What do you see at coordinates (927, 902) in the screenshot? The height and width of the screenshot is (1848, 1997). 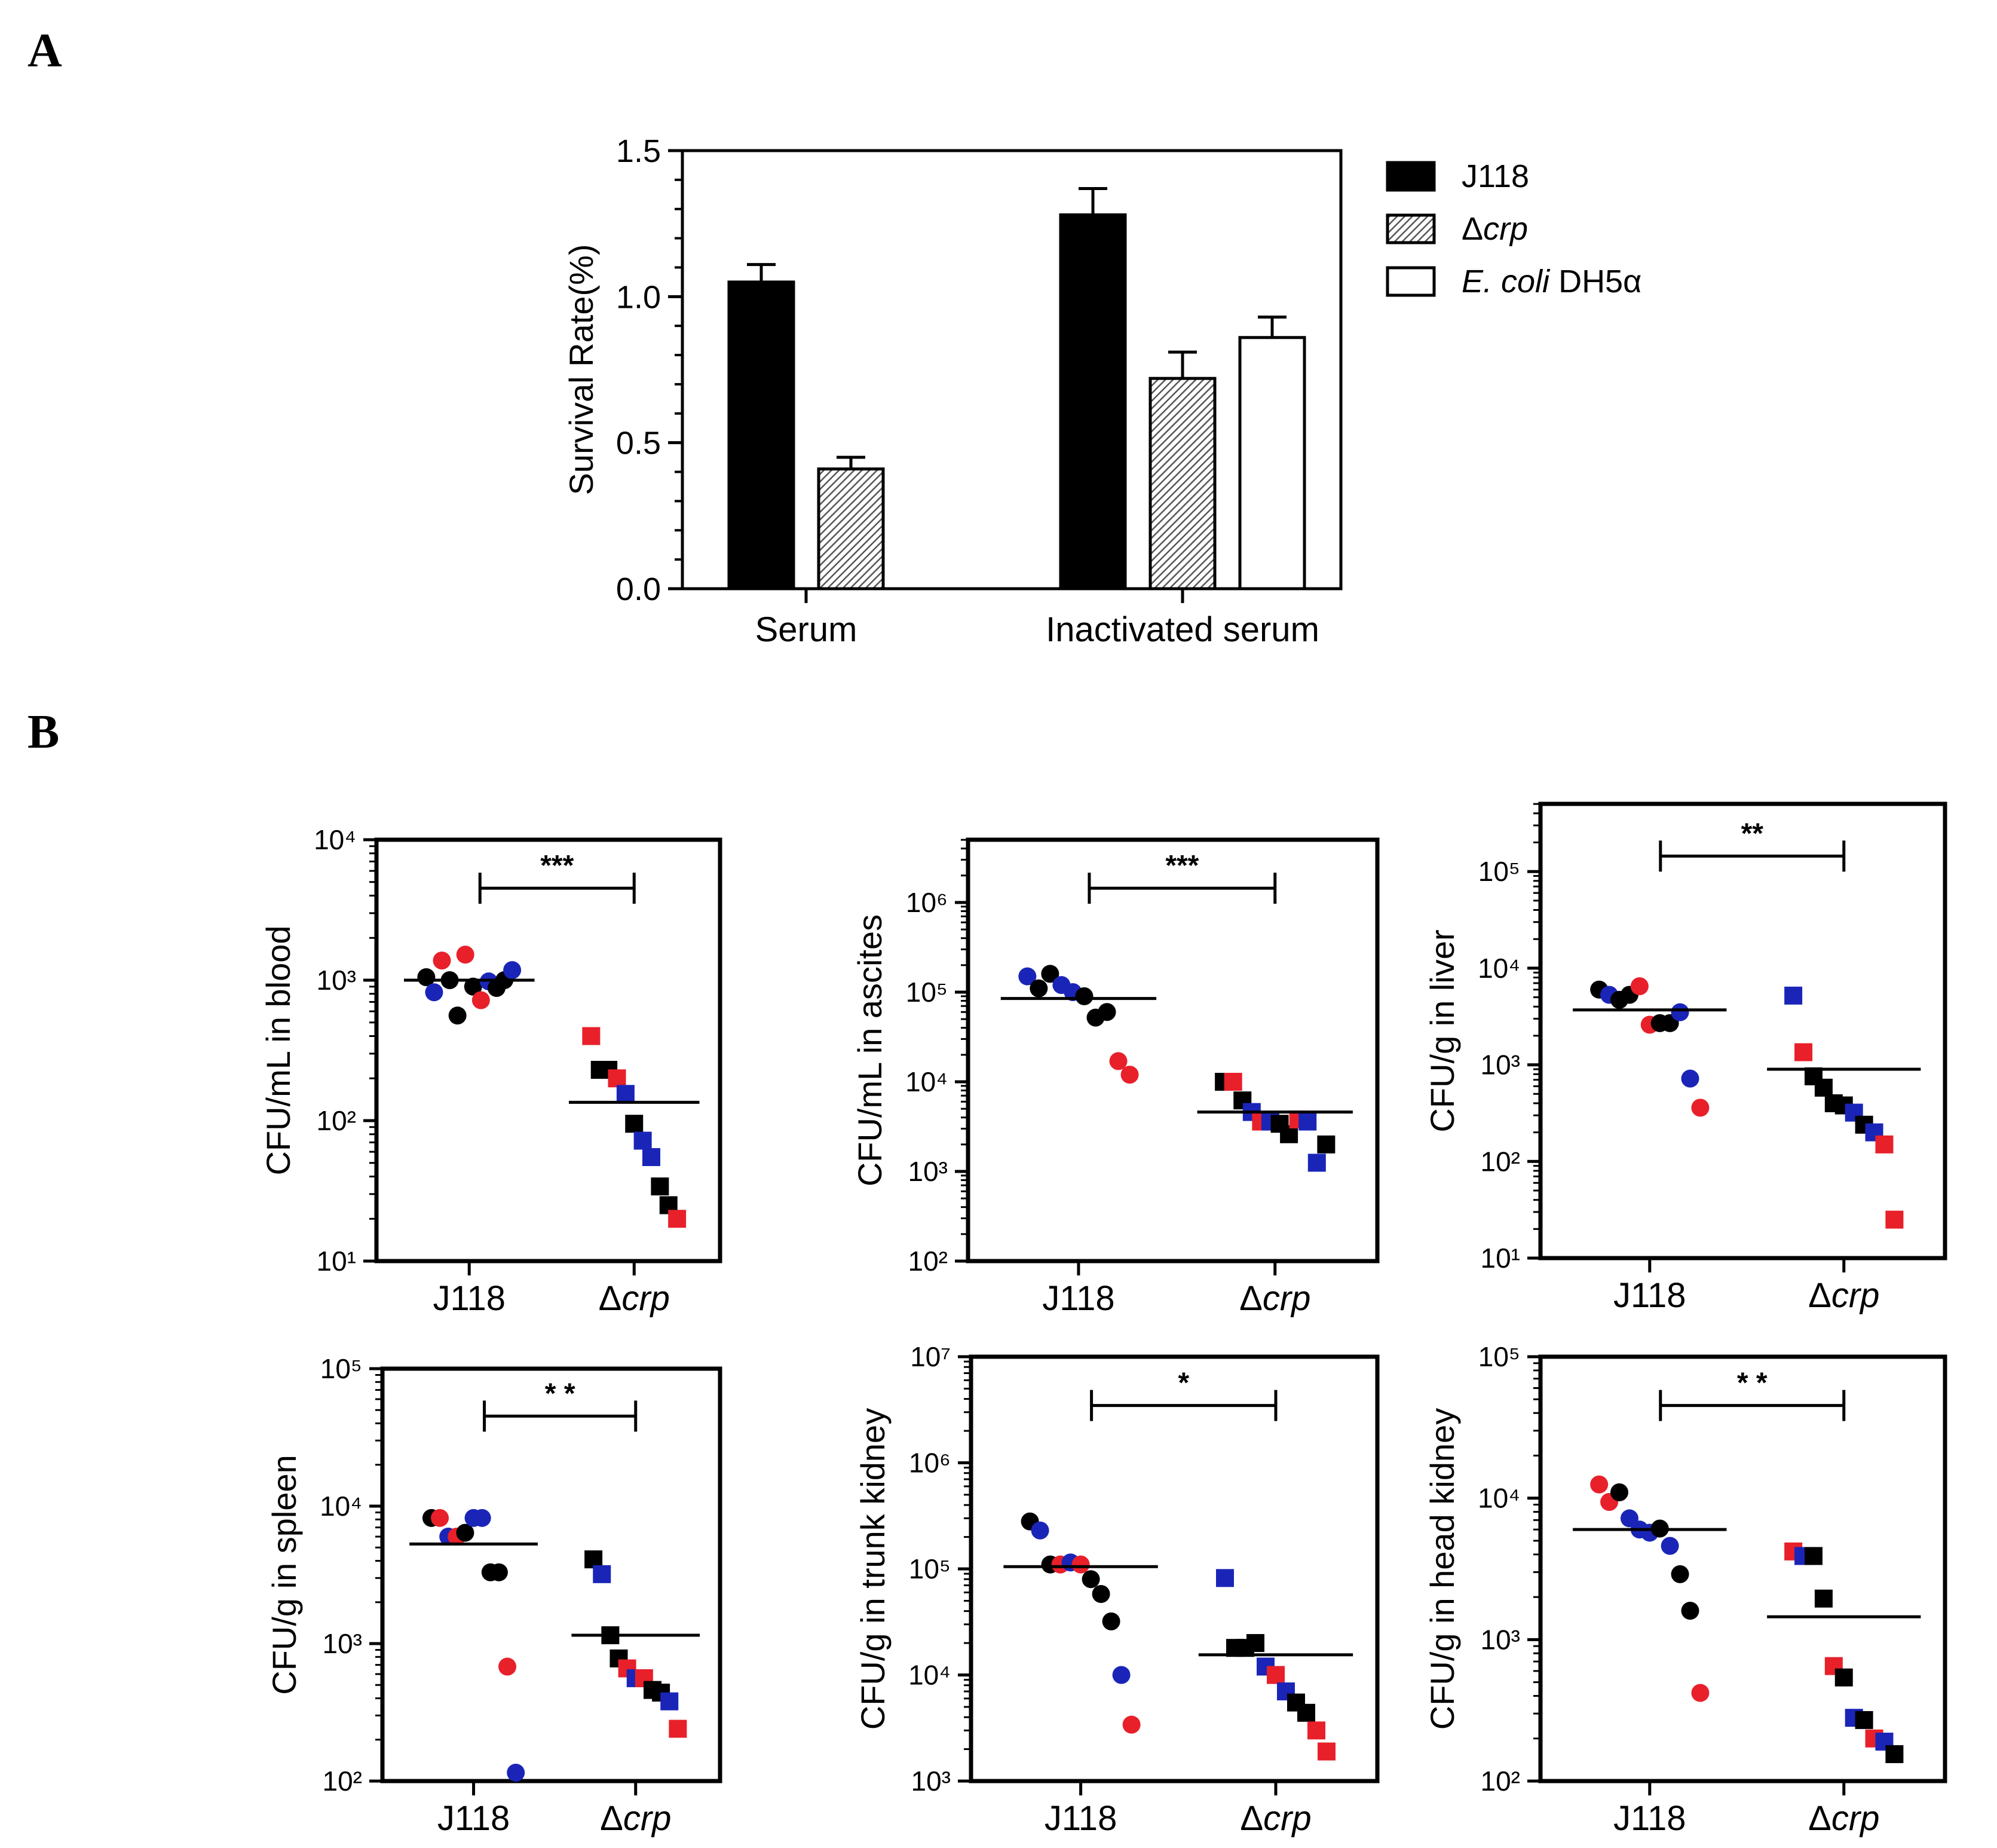 I see `y-tick-label: 10⁶` at bounding box center [927, 902].